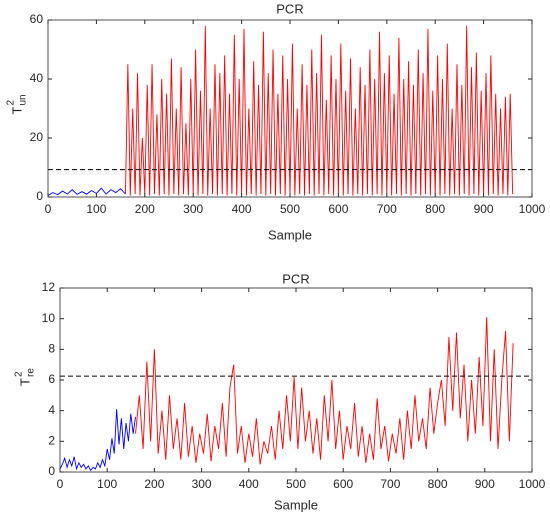 The height and width of the screenshot is (523, 550). Describe the element at coordinates (37, 19) in the screenshot. I see `y-tick-label: 60` at that location.